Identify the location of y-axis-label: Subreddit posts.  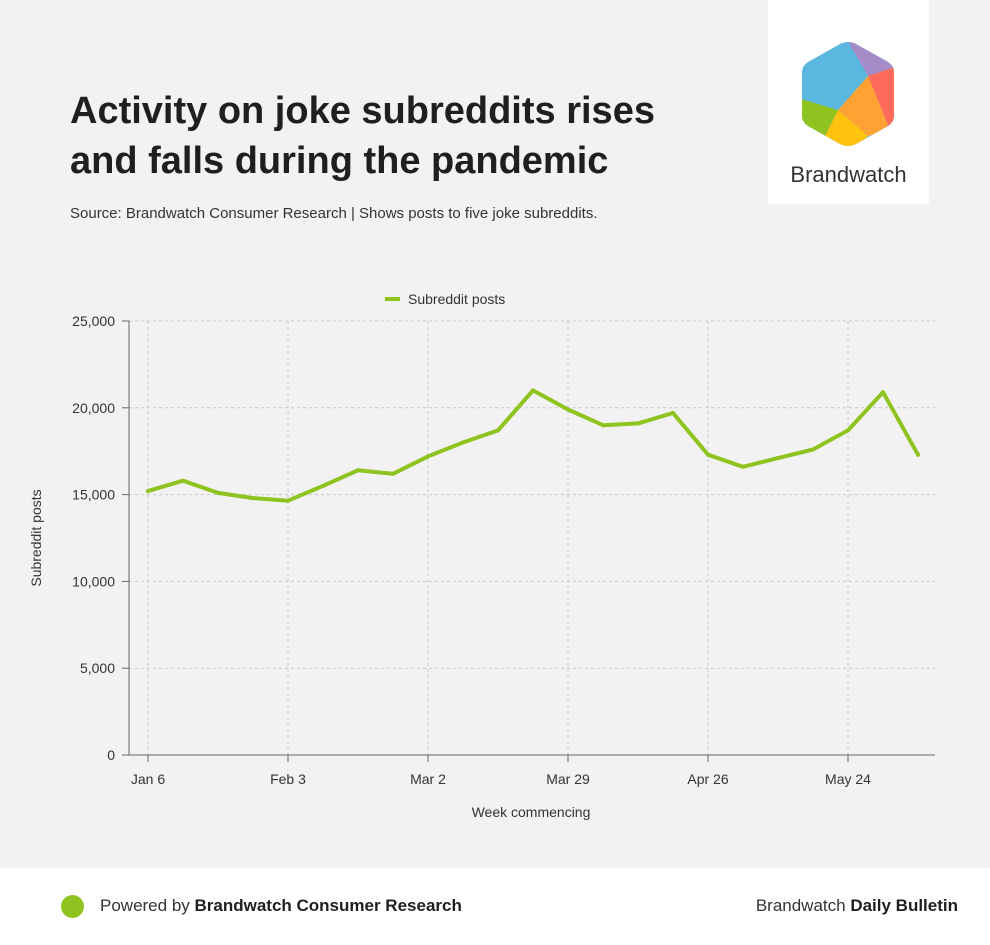
(36, 537).